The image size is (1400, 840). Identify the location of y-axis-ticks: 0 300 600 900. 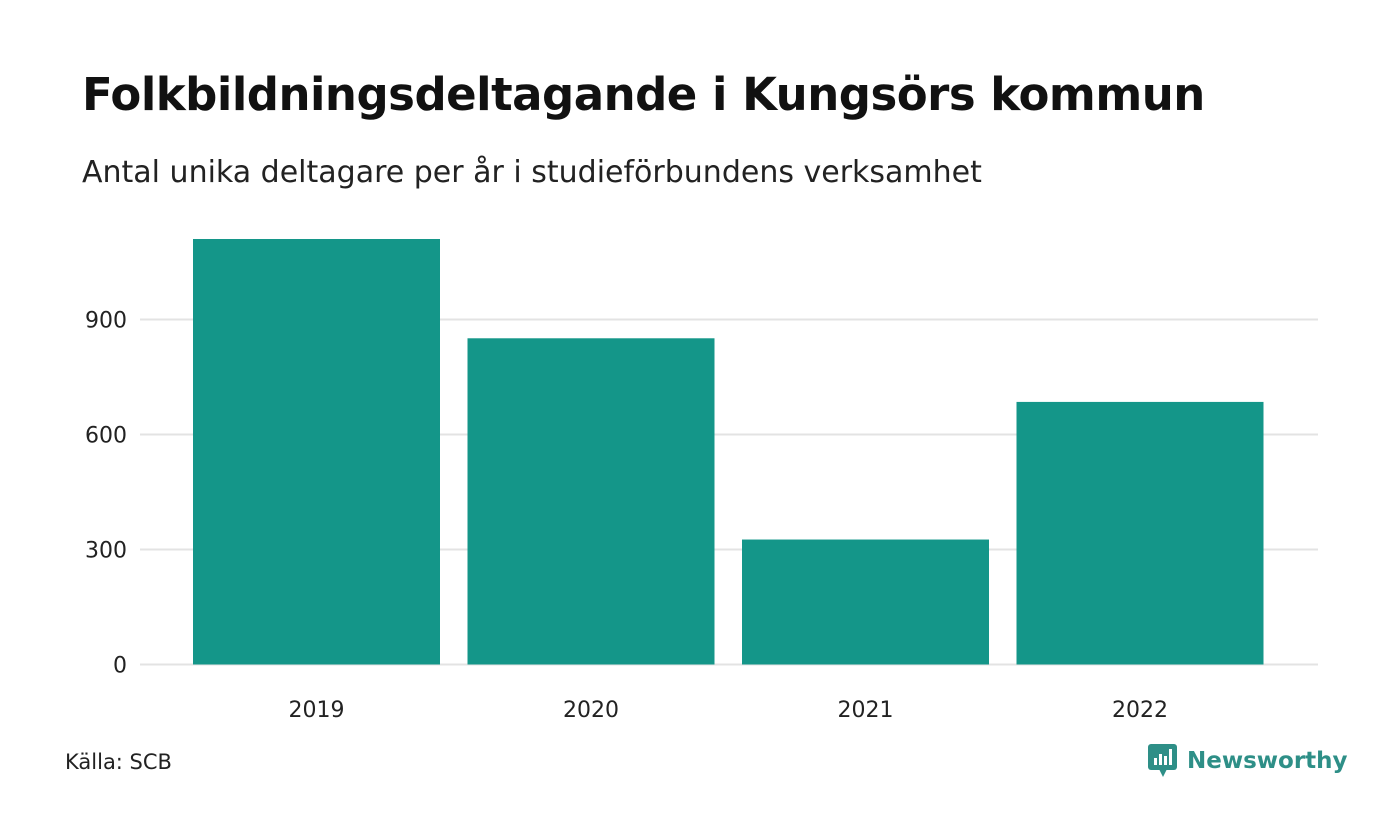
(106, 494).